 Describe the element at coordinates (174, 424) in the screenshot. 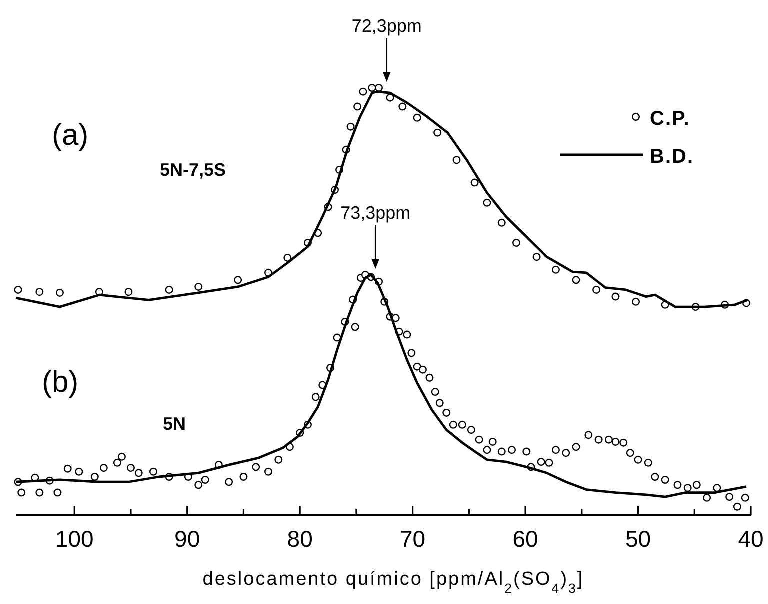

I see `annotation: 5N` at that location.